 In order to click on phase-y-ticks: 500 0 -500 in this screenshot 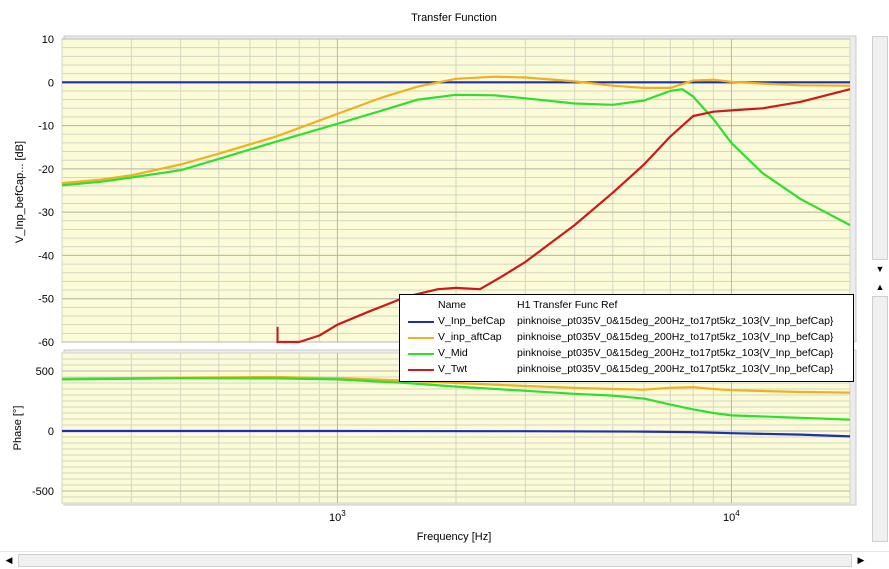, I will do `click(43, 432)`.